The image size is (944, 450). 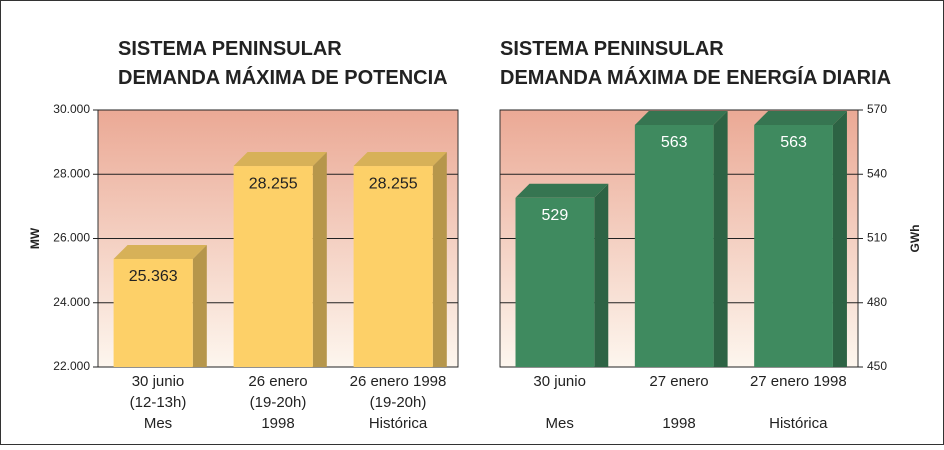 What do you see at coordinates (877, 302) in the screenshot?
I see `y-tick-label: 480` at bounding box center [877, 302].